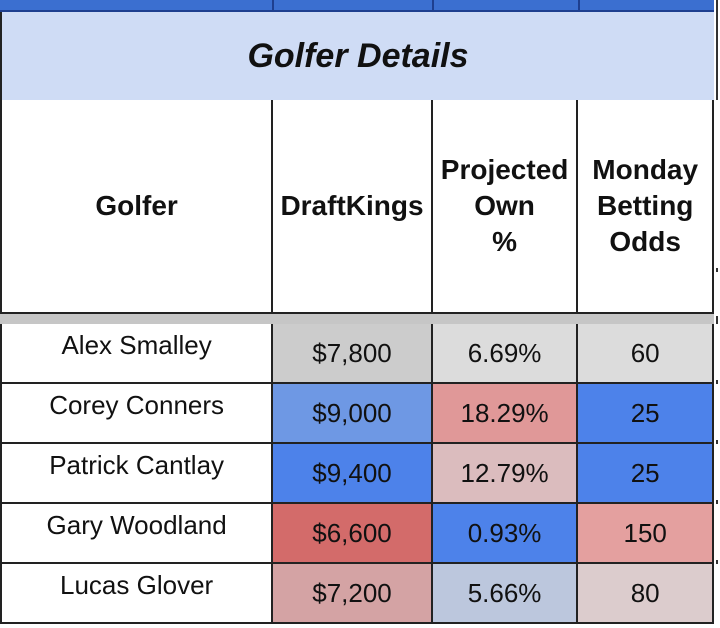 The image size is (720, 628). I want to click on draftkings-cell: $9,000, so click(353, 413).